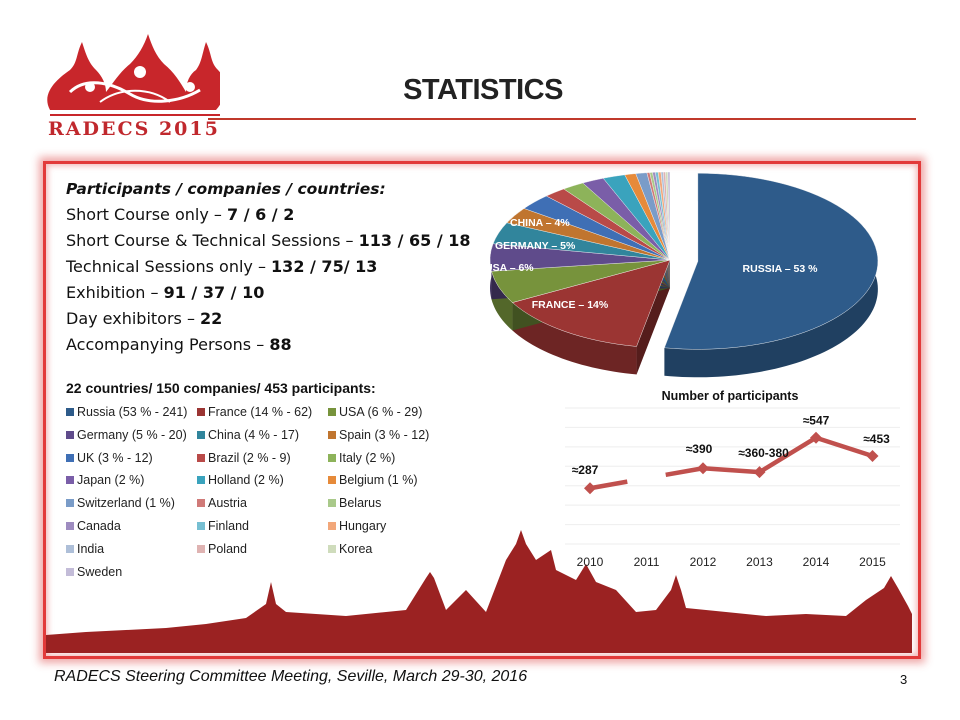  I want to click on legend-item: France (14 % - 62), so click(254, 412).